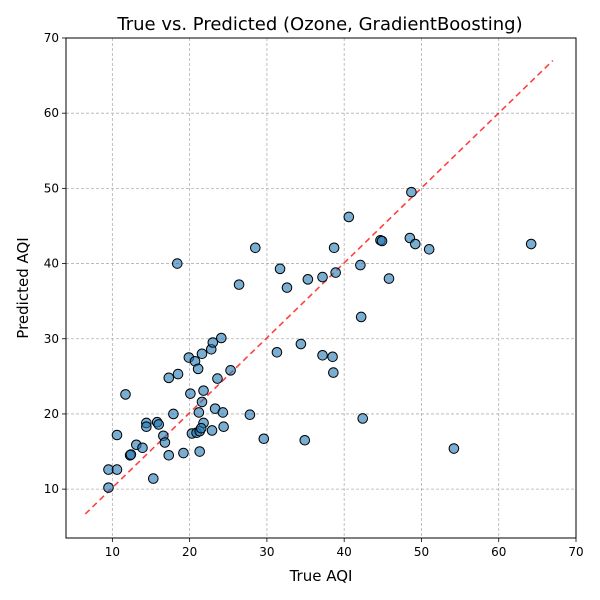 The image size is (600, 600). What do you see at coordinates (51, 264) in the screenshot?
I see `y-tick-label: 40` at bounding box center [51, 264].